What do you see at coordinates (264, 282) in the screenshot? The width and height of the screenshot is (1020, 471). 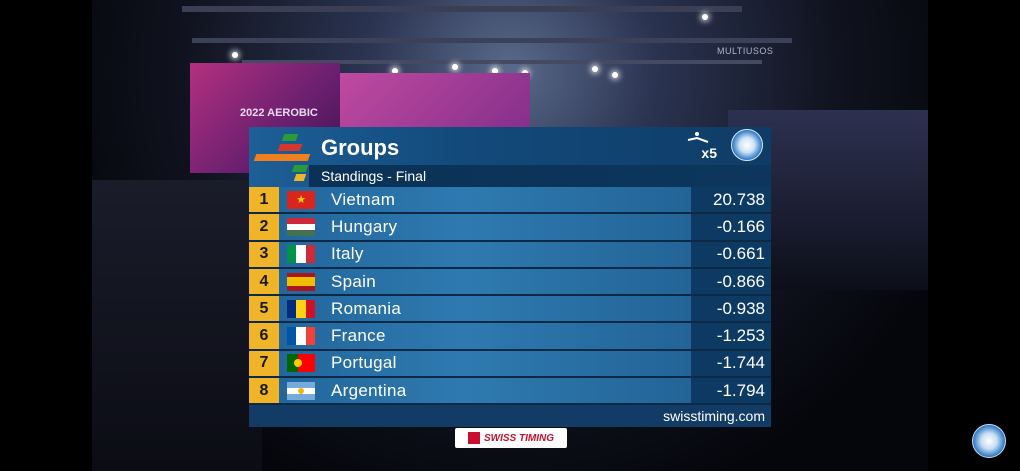 I see `rank-badge: 4` at bounding box center [264, 282].